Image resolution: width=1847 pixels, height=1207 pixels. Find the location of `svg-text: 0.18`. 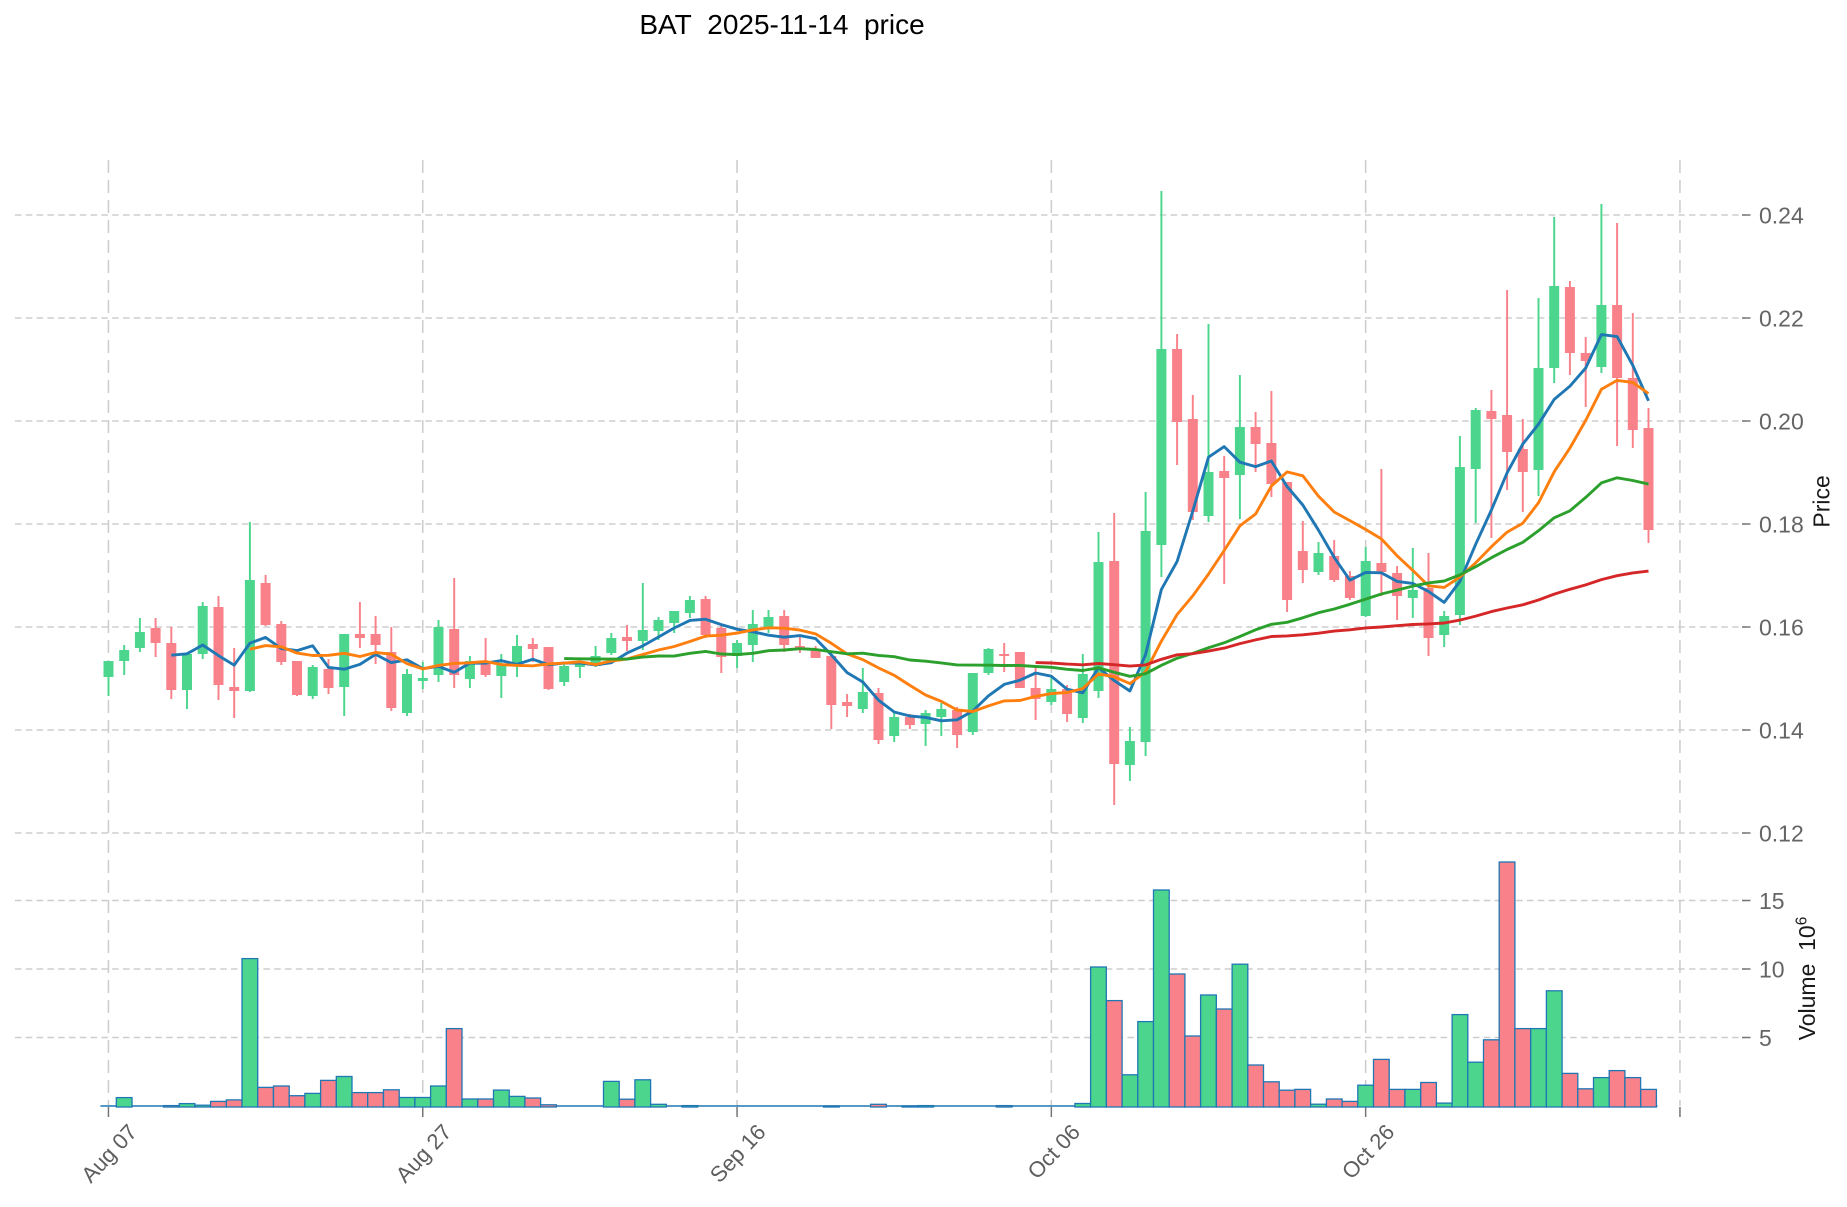

svg-text: 0.18 is located at coordinates (1781, 525).